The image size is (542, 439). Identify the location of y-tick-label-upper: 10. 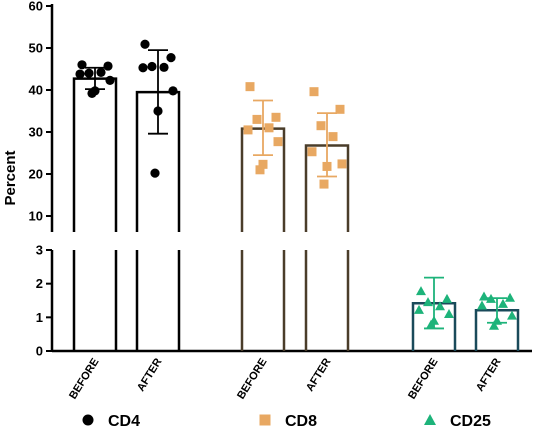
(36, 216).